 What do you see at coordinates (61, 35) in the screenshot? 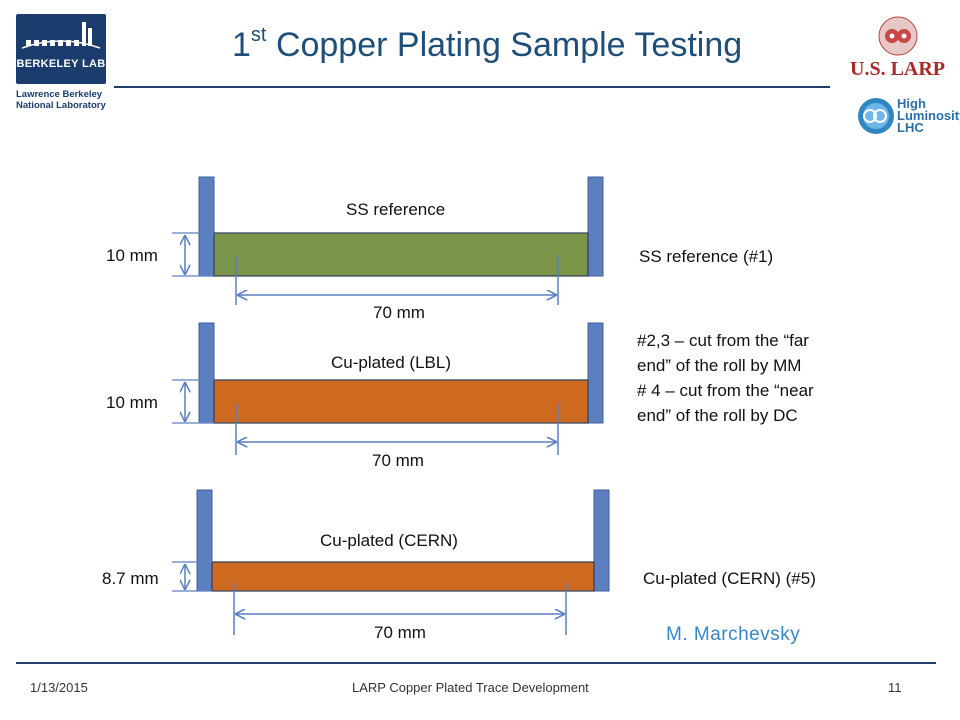
I see `building-icon` at bounding box center [61, 35].